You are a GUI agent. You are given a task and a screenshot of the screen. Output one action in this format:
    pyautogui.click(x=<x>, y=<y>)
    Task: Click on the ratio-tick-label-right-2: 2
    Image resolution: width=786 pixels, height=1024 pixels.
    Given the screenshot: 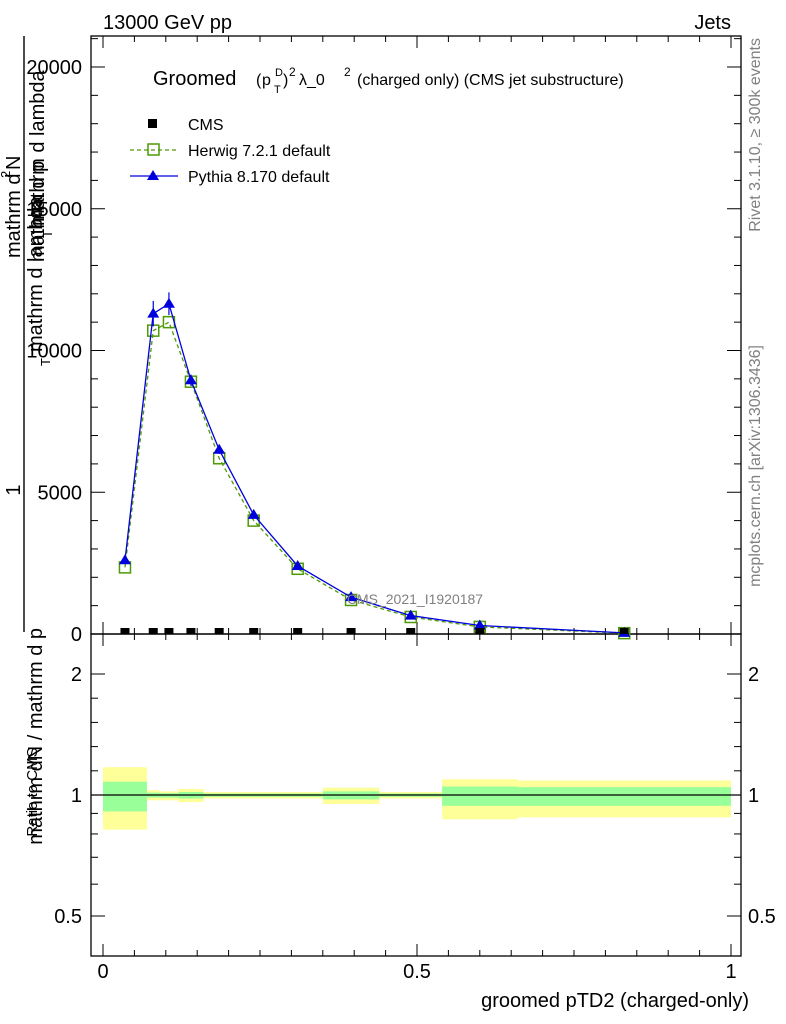 What is the action you would take?
    pyautogui.click(x=753, y=675)
    